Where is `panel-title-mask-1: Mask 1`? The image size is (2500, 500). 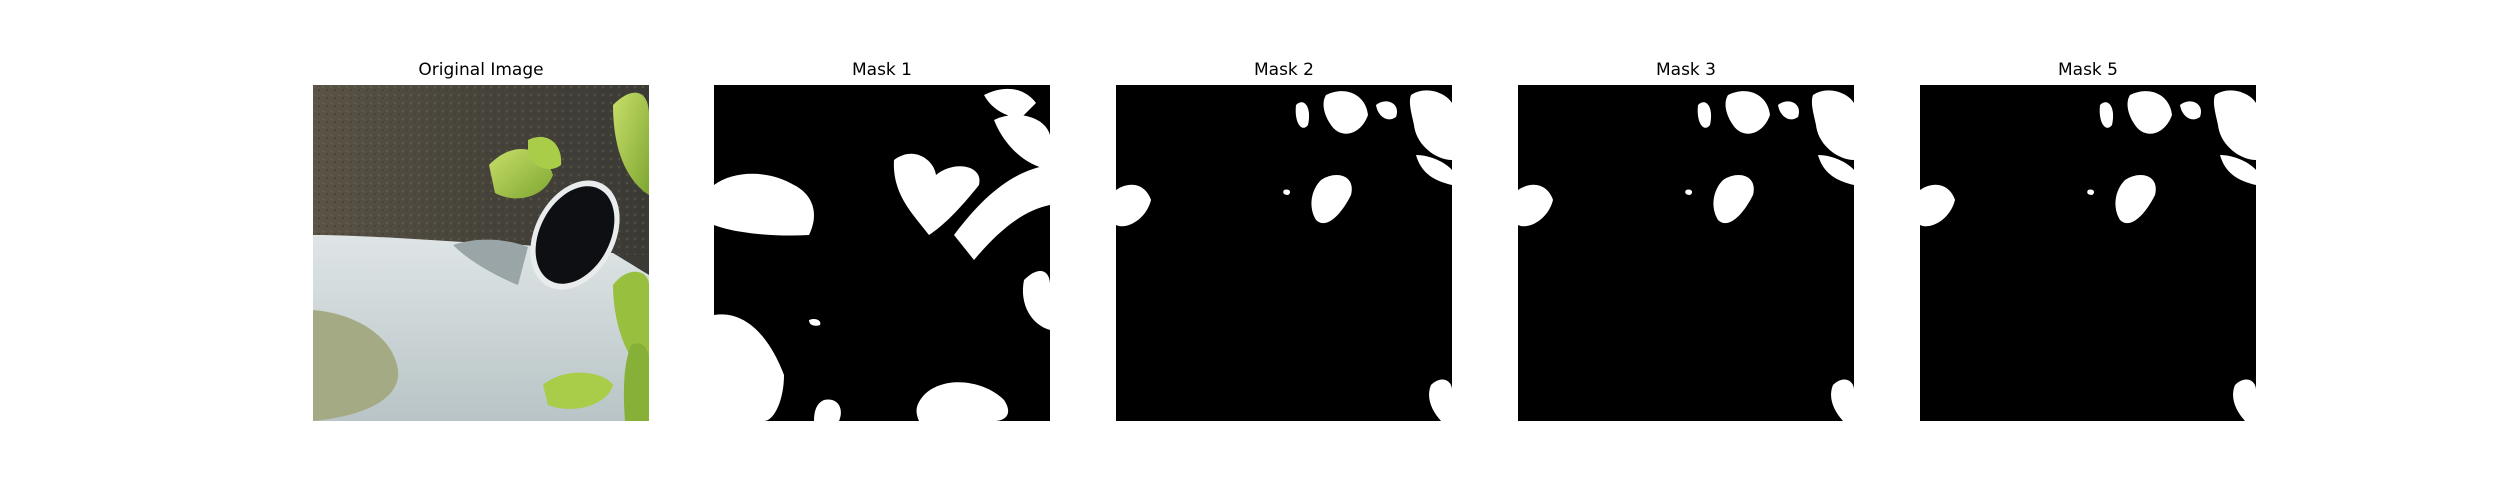 panel-title-mask-1: Mask 1 is located at coordinates (881, 70).